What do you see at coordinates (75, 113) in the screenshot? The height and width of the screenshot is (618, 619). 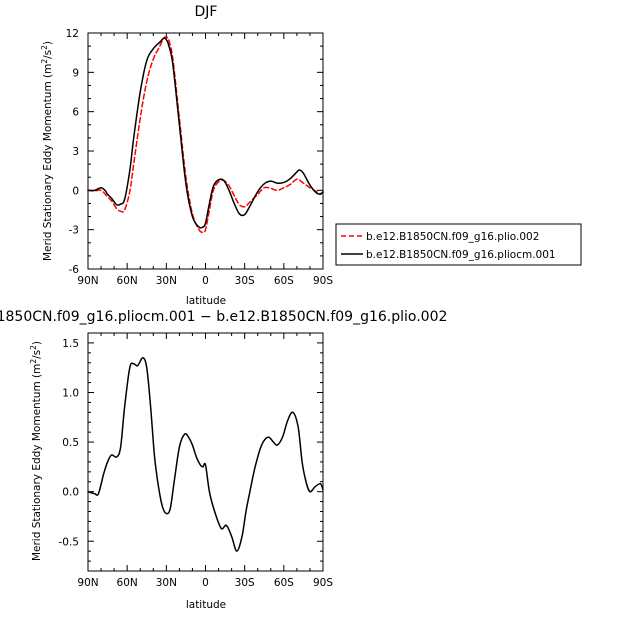 I see `y-tick-label: 6` at bounding box center [75, 113].